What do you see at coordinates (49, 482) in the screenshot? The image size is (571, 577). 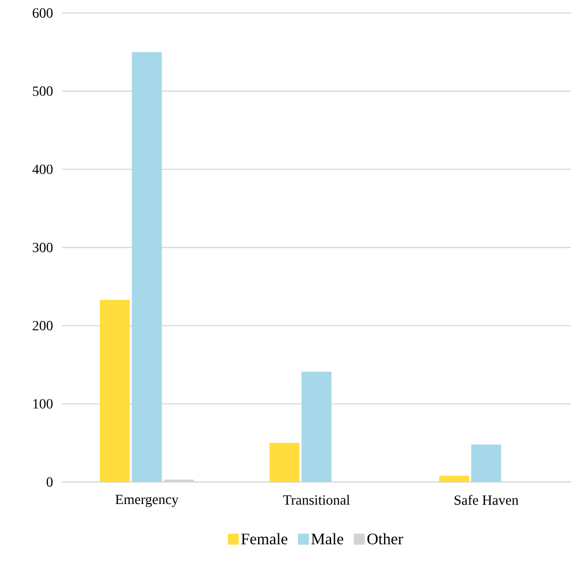 I see `y-tick-label: 0` at bounding box center [49, 482].